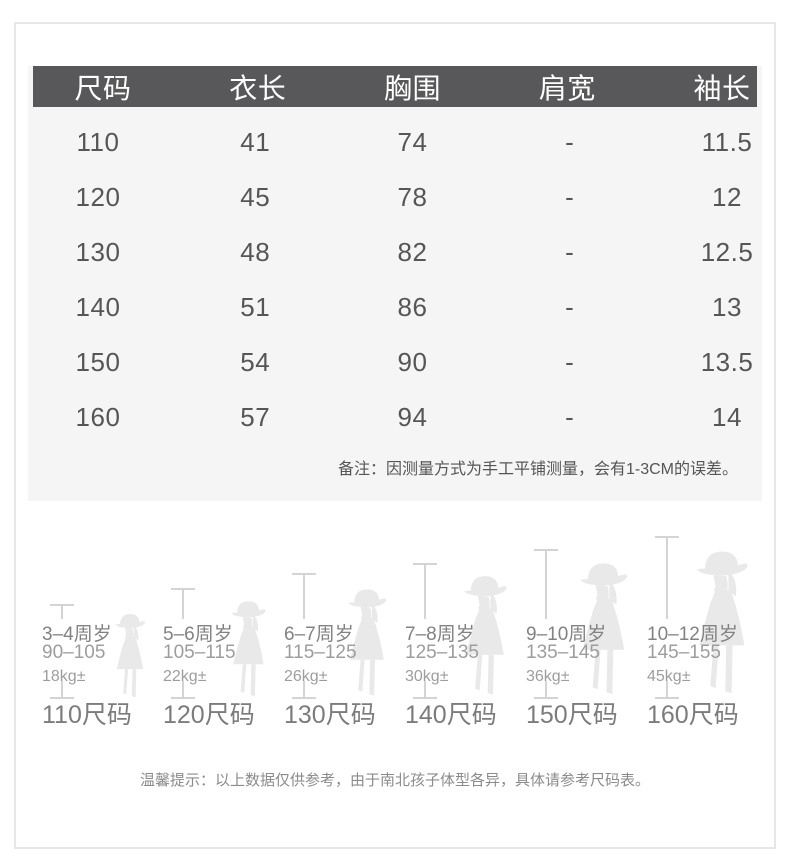 The height and width of the screenshot is (862, 790). Describe the element at coordinates (98, 417) in the screenshot. I see `table-cell: 160` at that location.